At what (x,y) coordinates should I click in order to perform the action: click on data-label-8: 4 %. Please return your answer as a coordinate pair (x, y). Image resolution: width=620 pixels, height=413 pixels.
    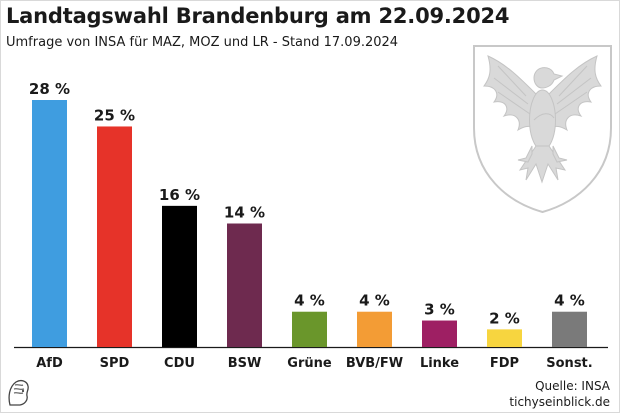
    Looking at the image, I should click on (569, 301).